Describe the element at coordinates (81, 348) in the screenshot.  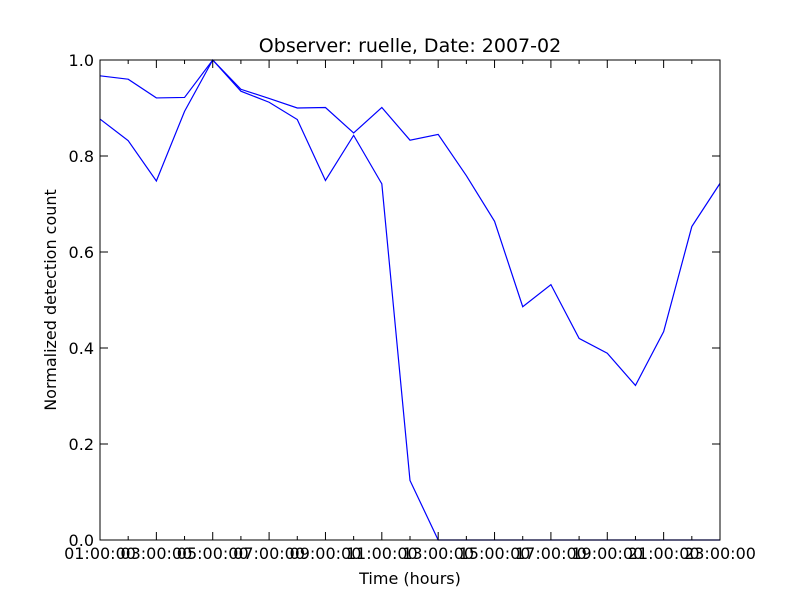
I see `y-tick-label: 0.4` at that location.